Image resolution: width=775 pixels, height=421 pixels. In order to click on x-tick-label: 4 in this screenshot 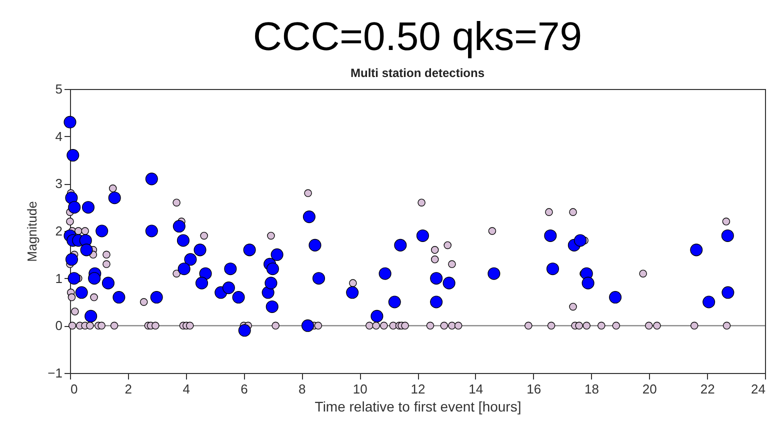, I will do `click(186, 389)`.